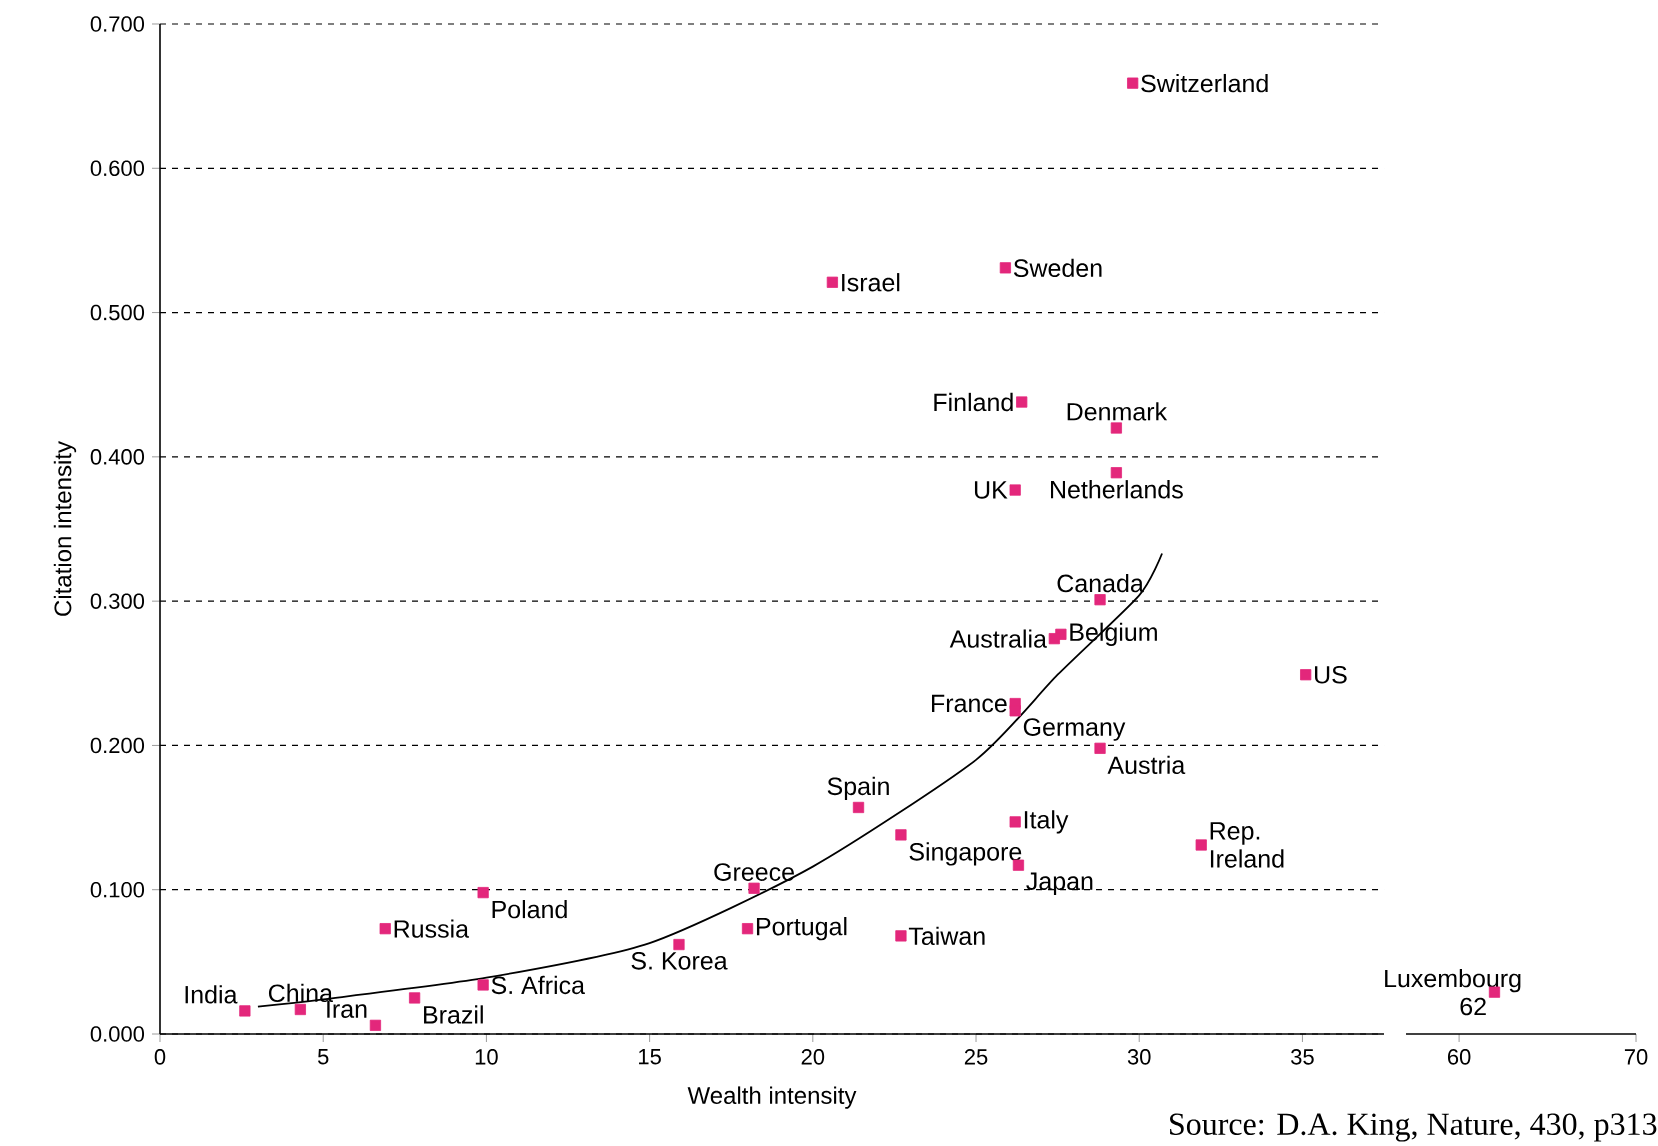 The image size is (1658, 1146). I want to click on x-tick-label: 0, so click(160, 1057).